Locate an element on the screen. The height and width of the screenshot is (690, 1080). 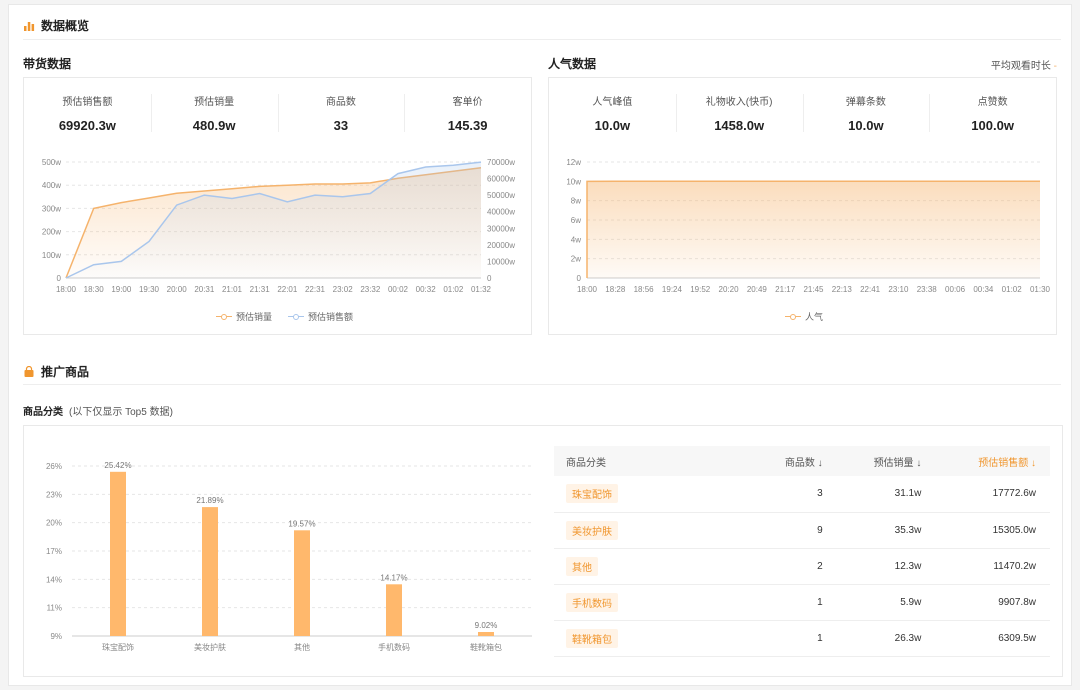
x-tick-label: 00:32 is located at coordinates (426, 289).